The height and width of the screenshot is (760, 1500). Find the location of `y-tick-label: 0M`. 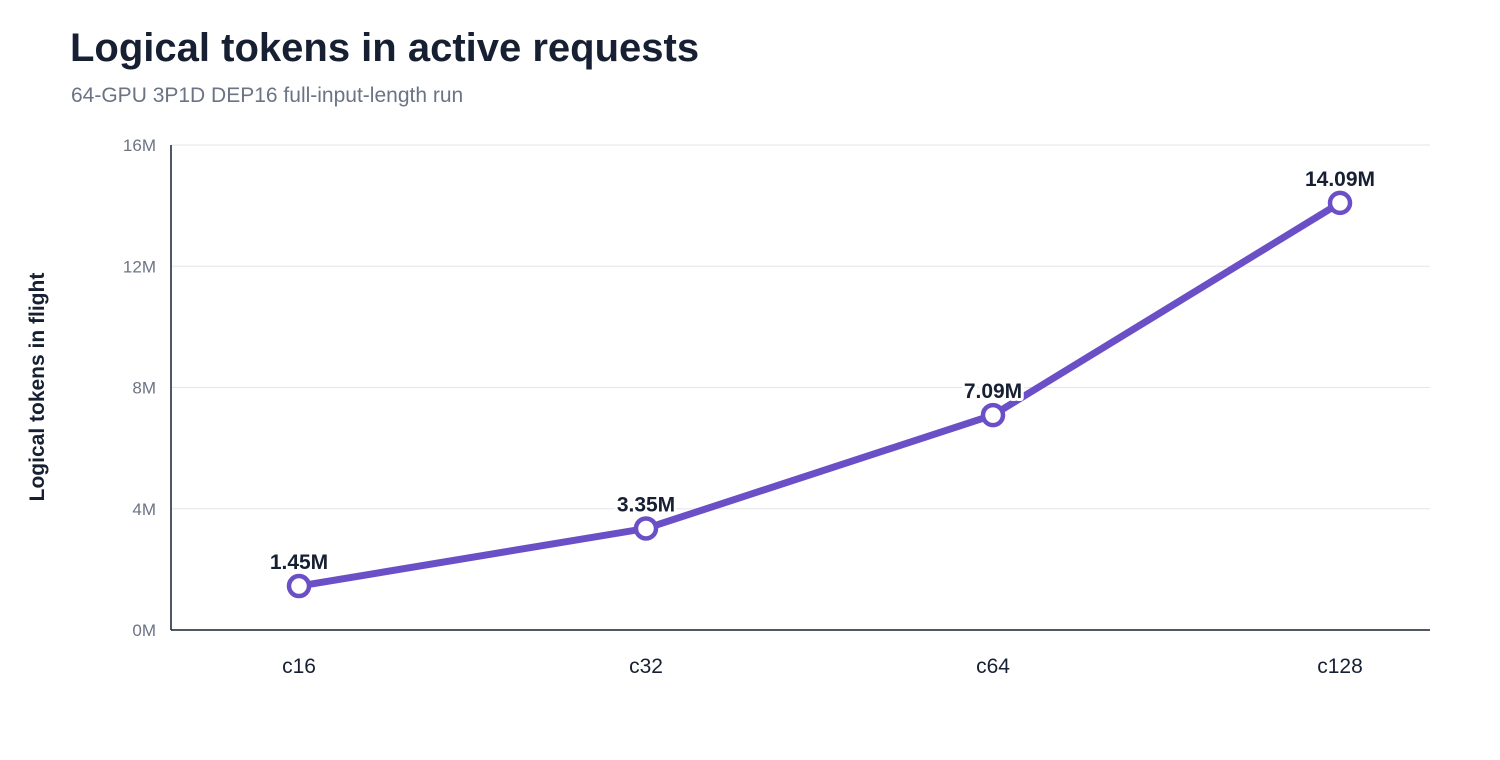

y-tick-label: 0M is located at coordinates (144, 630).